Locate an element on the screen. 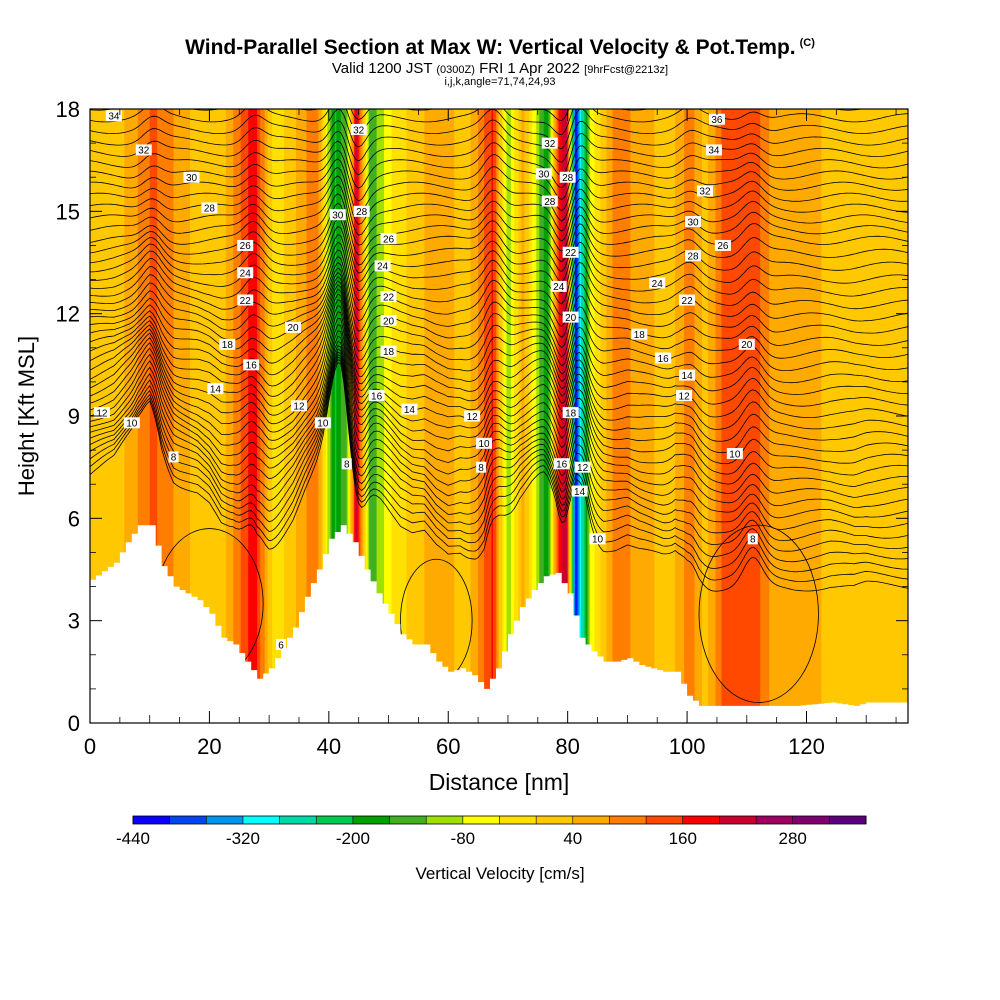 Image resolution: width=1000 pixels, height=1000 pixels. theta-label: 34 is located at coordinates (713, 150).